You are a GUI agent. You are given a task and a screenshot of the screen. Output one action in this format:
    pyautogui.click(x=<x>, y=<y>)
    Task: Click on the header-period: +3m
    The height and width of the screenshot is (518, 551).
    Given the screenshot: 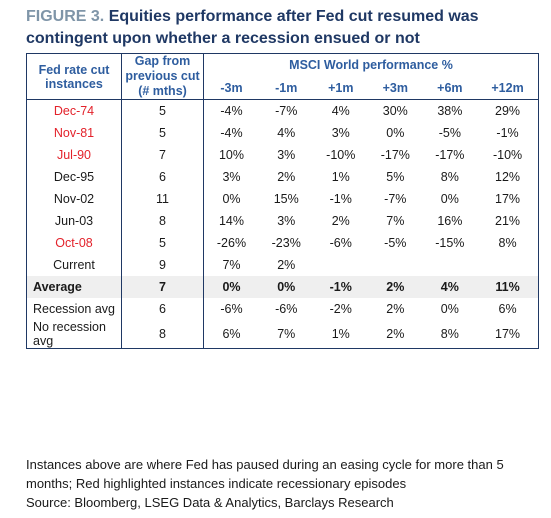 What is the action you would take?
    pyautogui.click(x=395, y=88)
    